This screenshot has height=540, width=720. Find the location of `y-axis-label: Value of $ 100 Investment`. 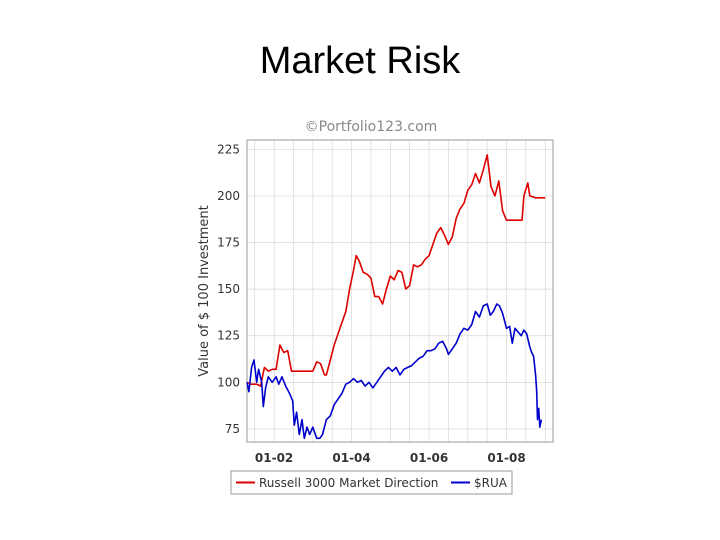

y-axis-label: Value of $ 100 Investment is located at coordinates (204, 290).